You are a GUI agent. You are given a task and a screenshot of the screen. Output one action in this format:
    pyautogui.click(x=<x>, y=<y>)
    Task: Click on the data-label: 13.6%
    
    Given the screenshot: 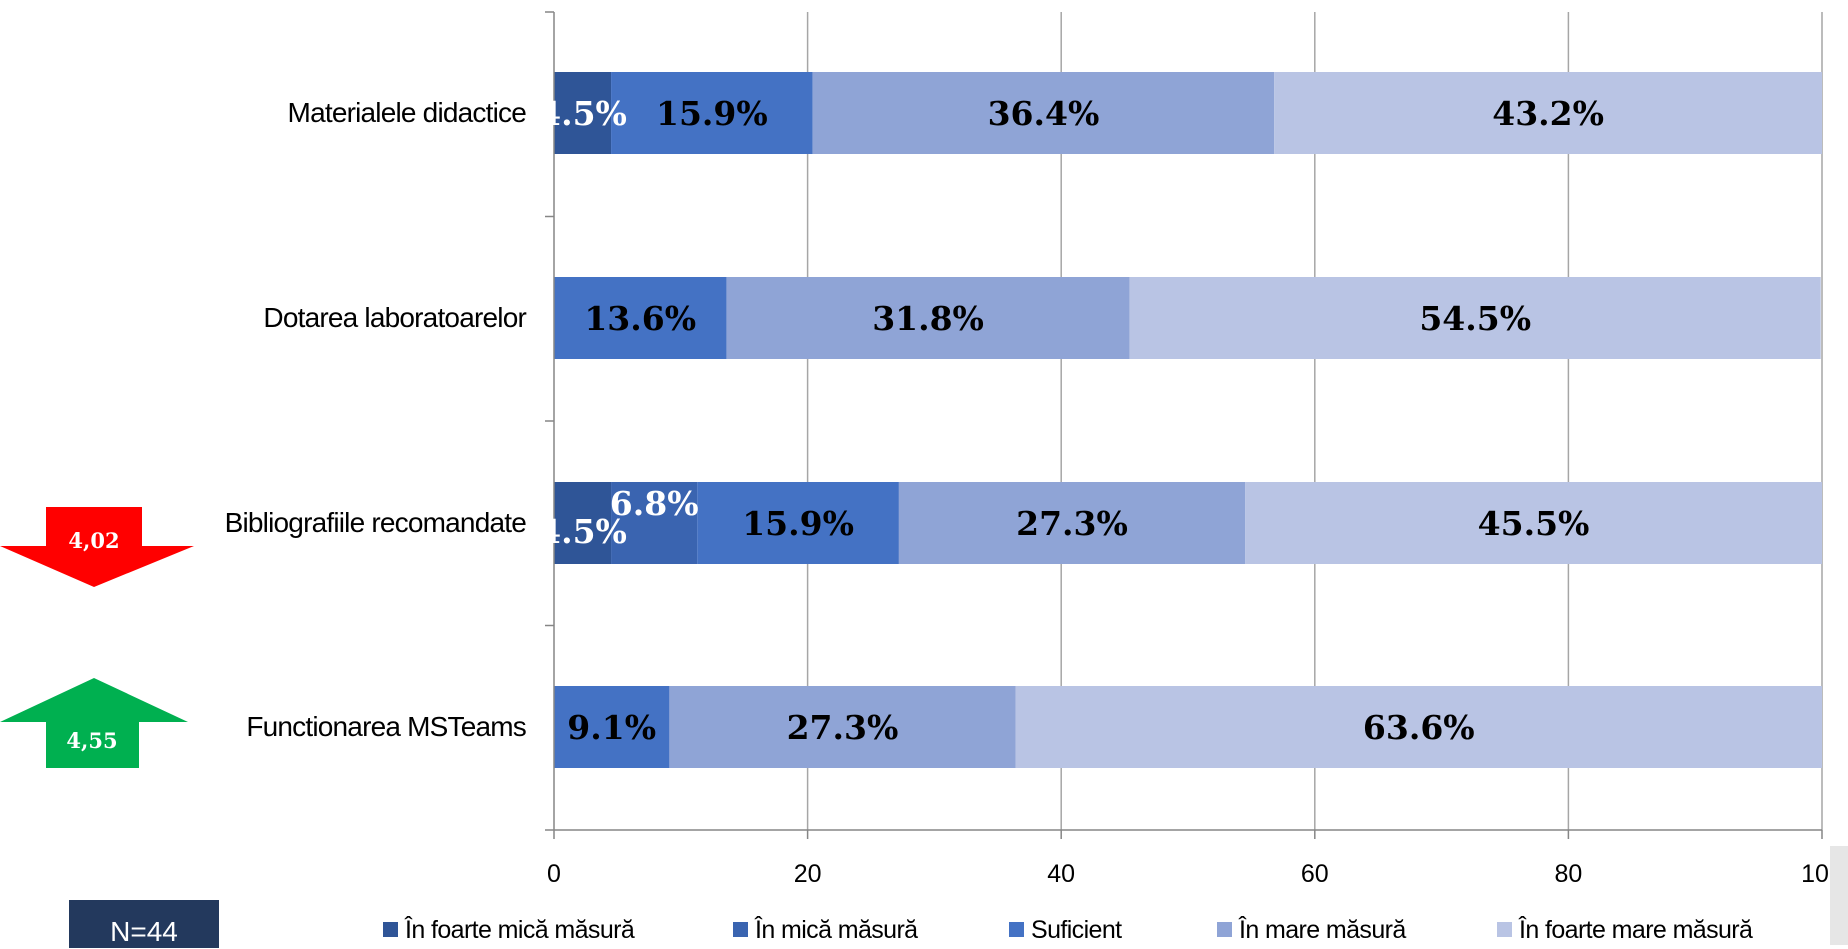 What is the action you would take?
    pyautogui.click(x=640, y=318)
    